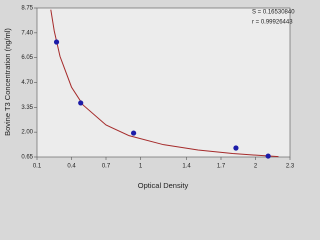 This screenshot has height=240, width=320. Describe the element at coordinates (71, 167) in the screenshot. I see `x-tick-label: 0.4` at that location.